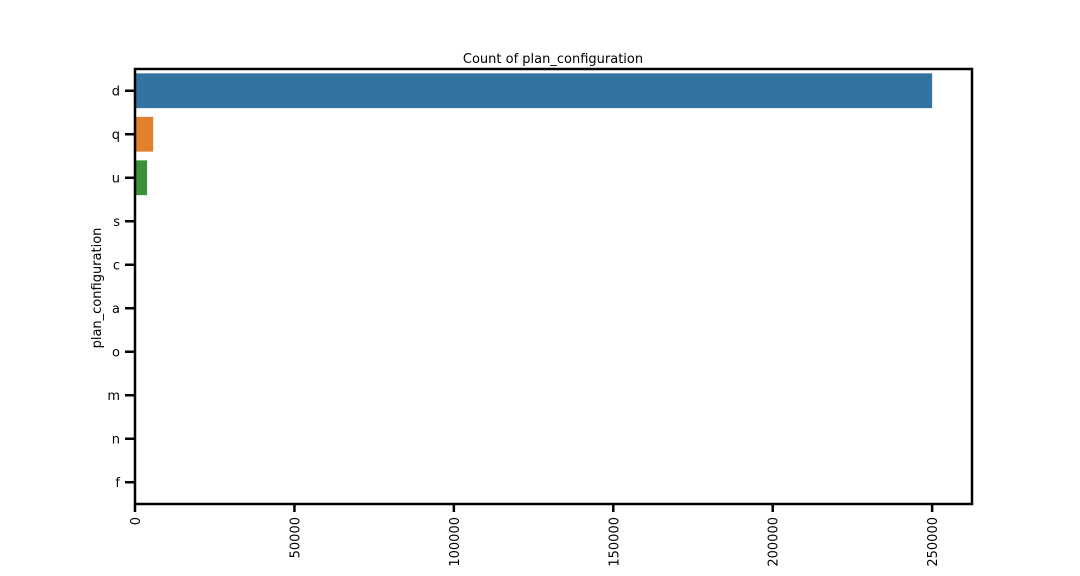 The image size is (1080, 576). Describe the element at coordinates (116, 91) in the screenshot. I see `y-tick-label: d` at that location.